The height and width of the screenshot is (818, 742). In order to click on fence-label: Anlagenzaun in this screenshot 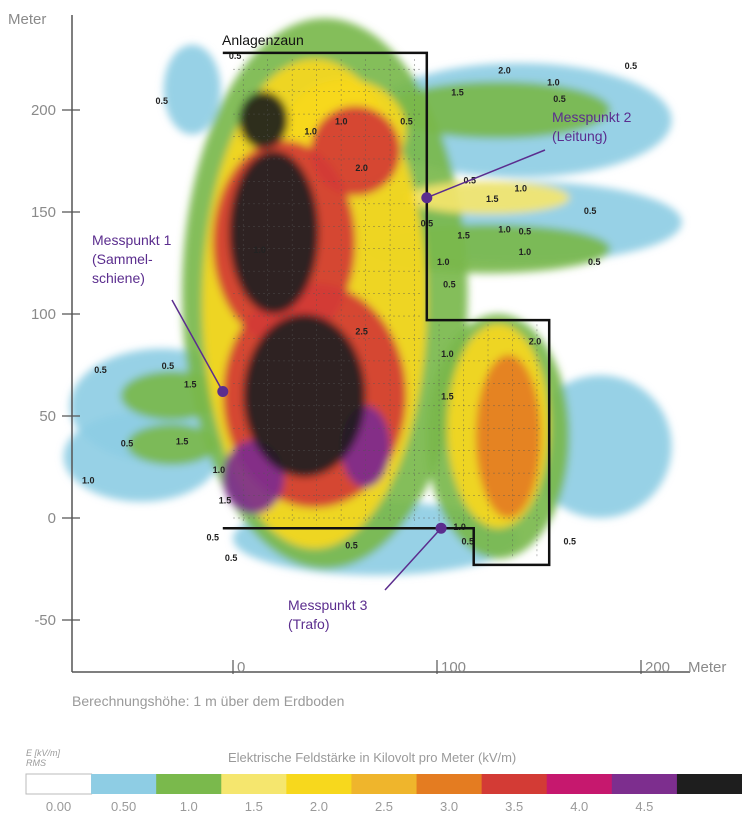, I will do `click(263, 40)`.